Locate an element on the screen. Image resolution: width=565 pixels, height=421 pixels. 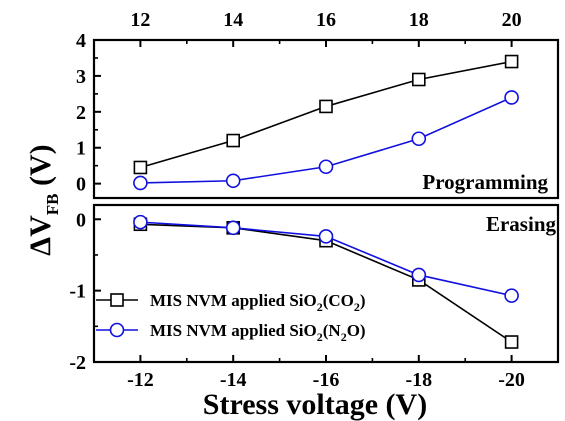
legend-entry-n2o: MIS NVM applied SiO2(N2O) is located at coordinates (231, 332).